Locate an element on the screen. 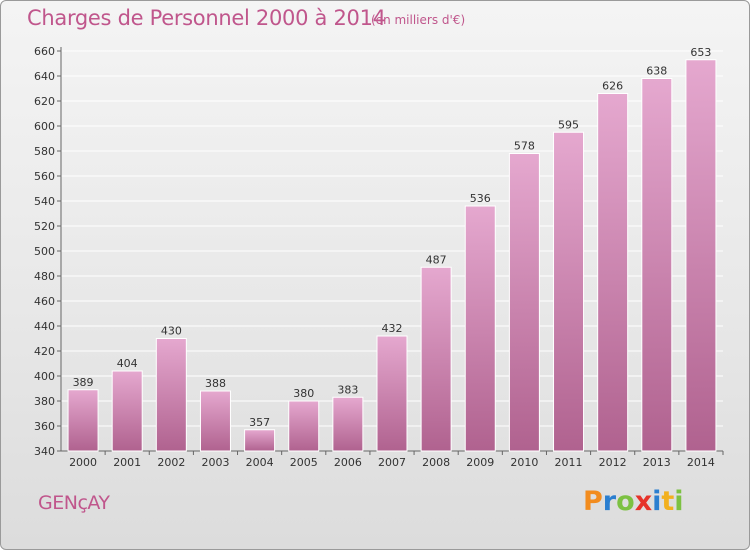 This screenshot has height=550, width=750. y-tick-label: 400 is located at coordinates (44, 376).